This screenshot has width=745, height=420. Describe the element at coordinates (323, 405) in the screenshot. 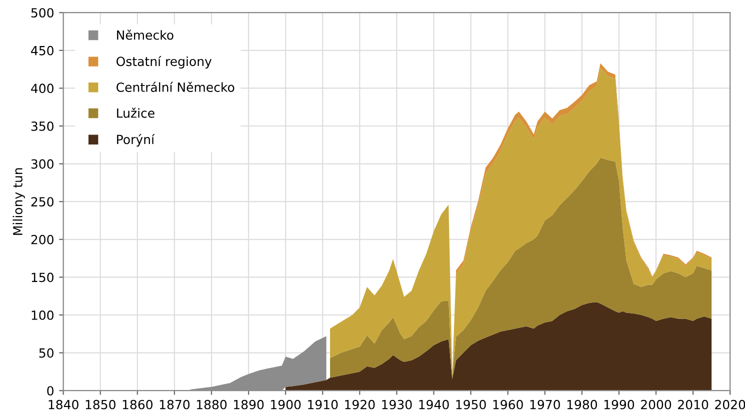

I see `x-tick-label: 1910` at that location.